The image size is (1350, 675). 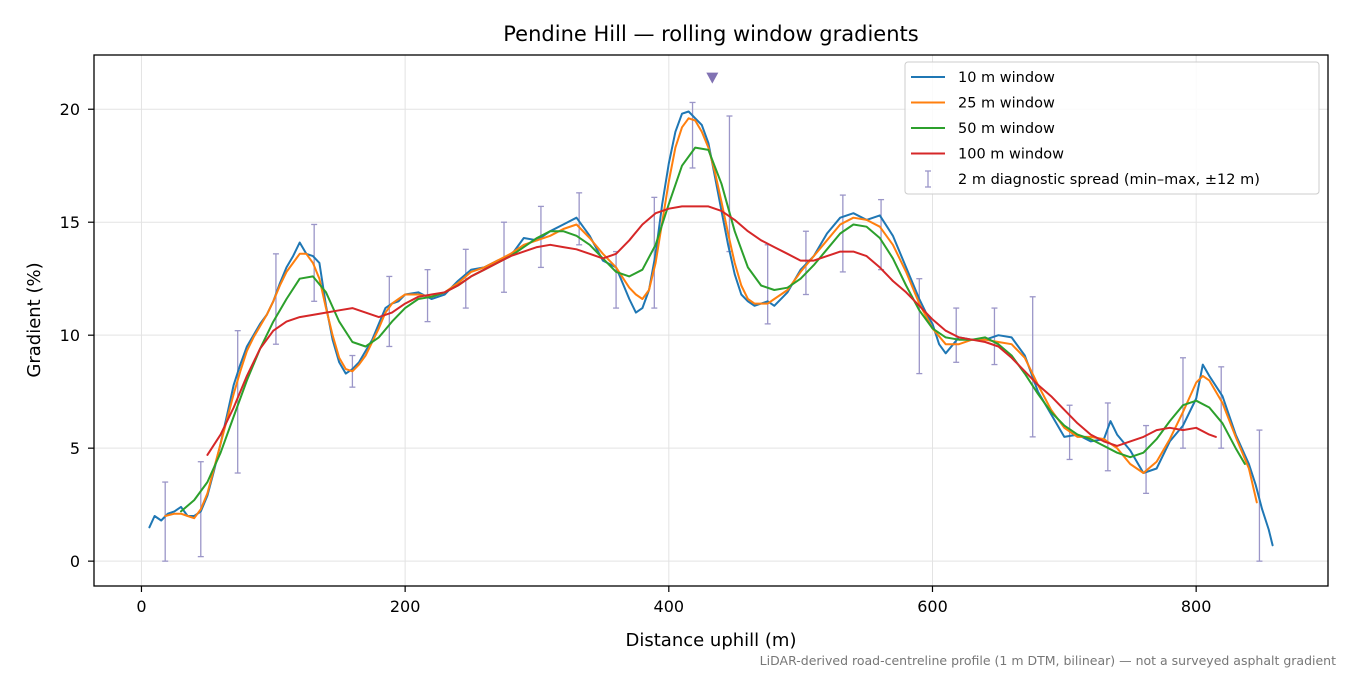 What do you see at coordinates (1109, 180) in the screenshot?
I see `legend-label: 2 m diagnostic spread (min–max, ±12 m)` at bounding box center [1109, 180].